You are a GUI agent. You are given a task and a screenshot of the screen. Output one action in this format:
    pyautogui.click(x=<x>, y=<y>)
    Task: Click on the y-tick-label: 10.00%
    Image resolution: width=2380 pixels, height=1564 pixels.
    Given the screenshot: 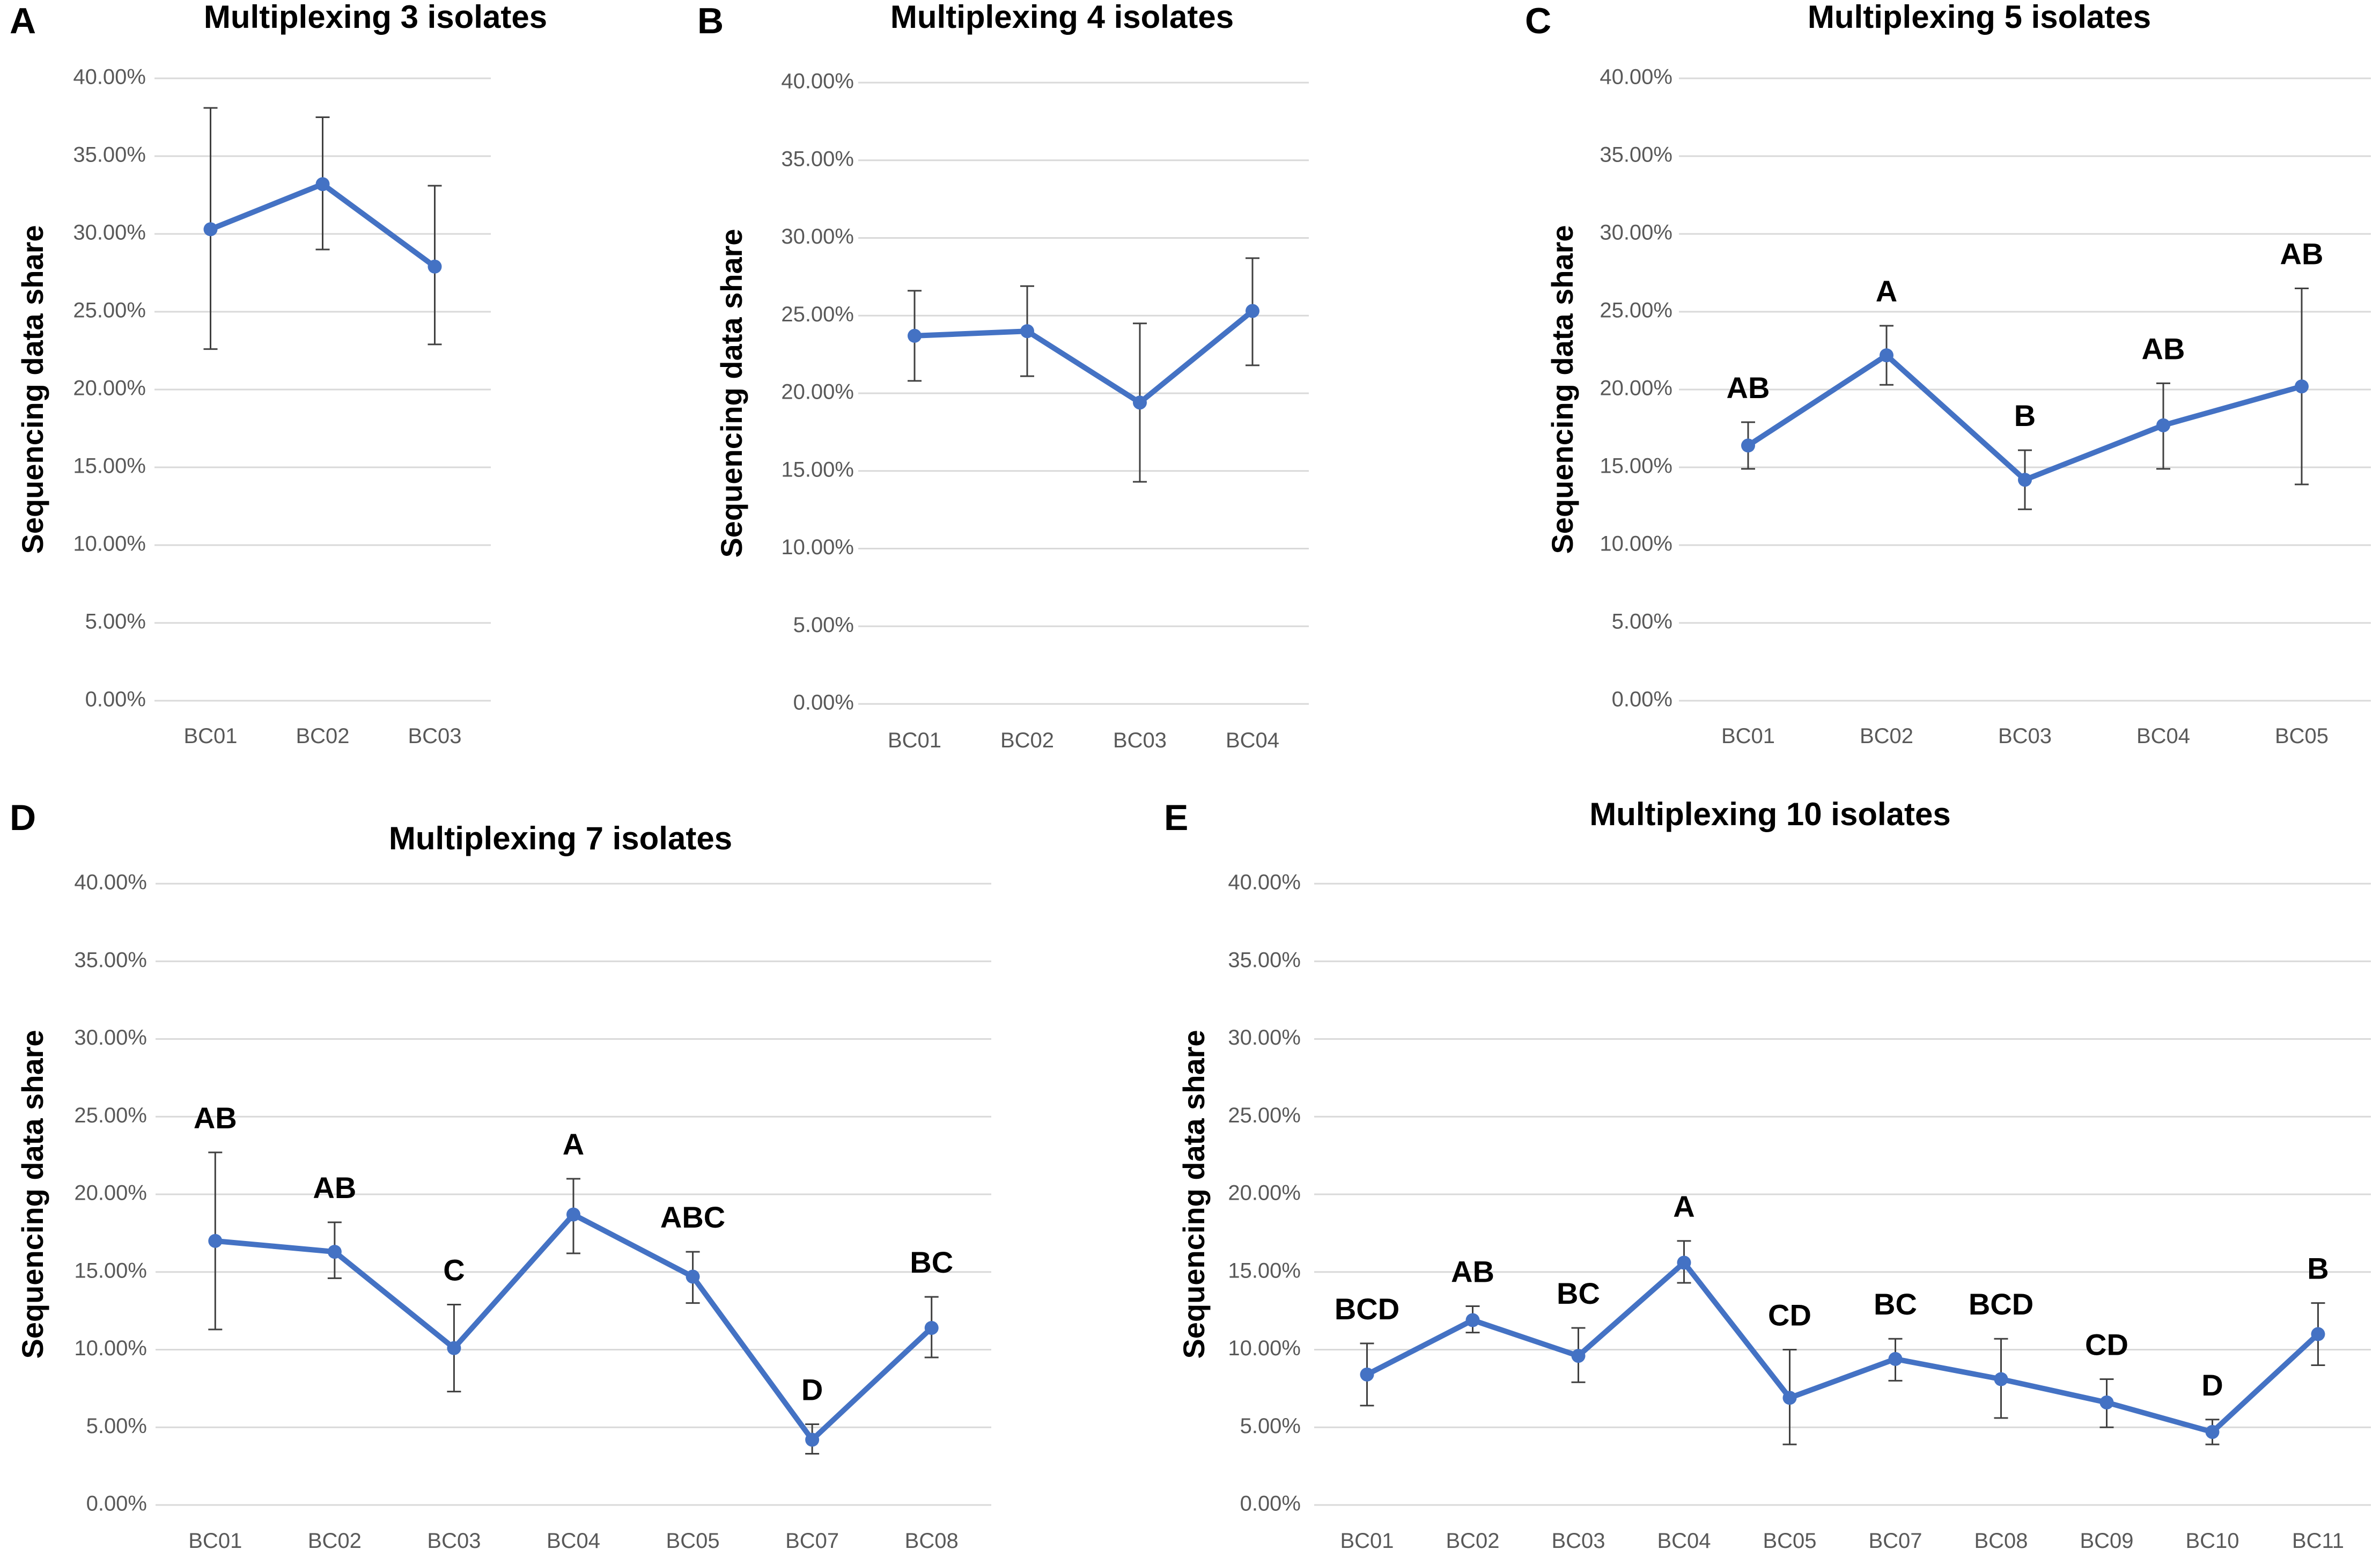 What is the action you would take?
    pyautogui.click(x=1264, y=1348)
    